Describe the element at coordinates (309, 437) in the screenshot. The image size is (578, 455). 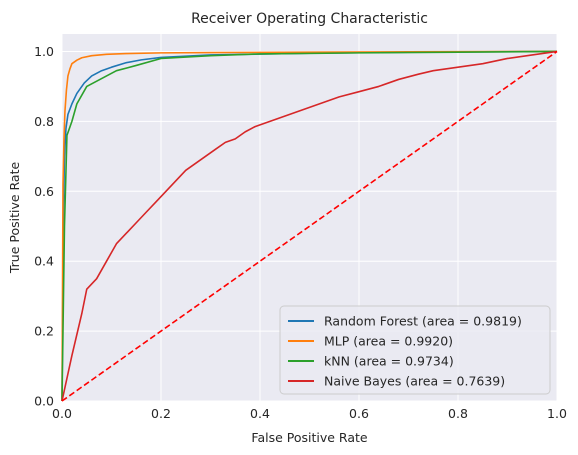
I see `x-axis-label: False Positive Rate` at that location.